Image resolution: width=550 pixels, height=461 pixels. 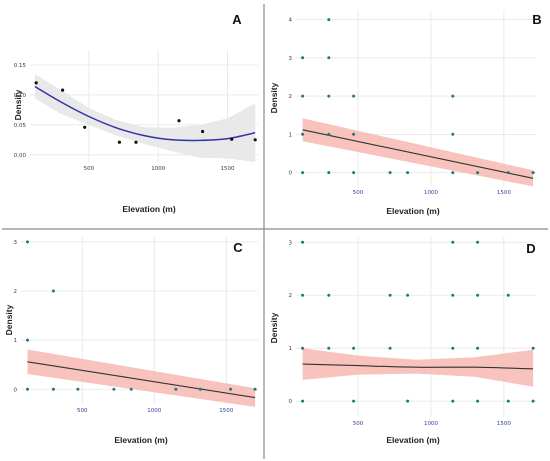 I want to click on panel-d-xtick-label: 1500, so click(x=504, y=424).